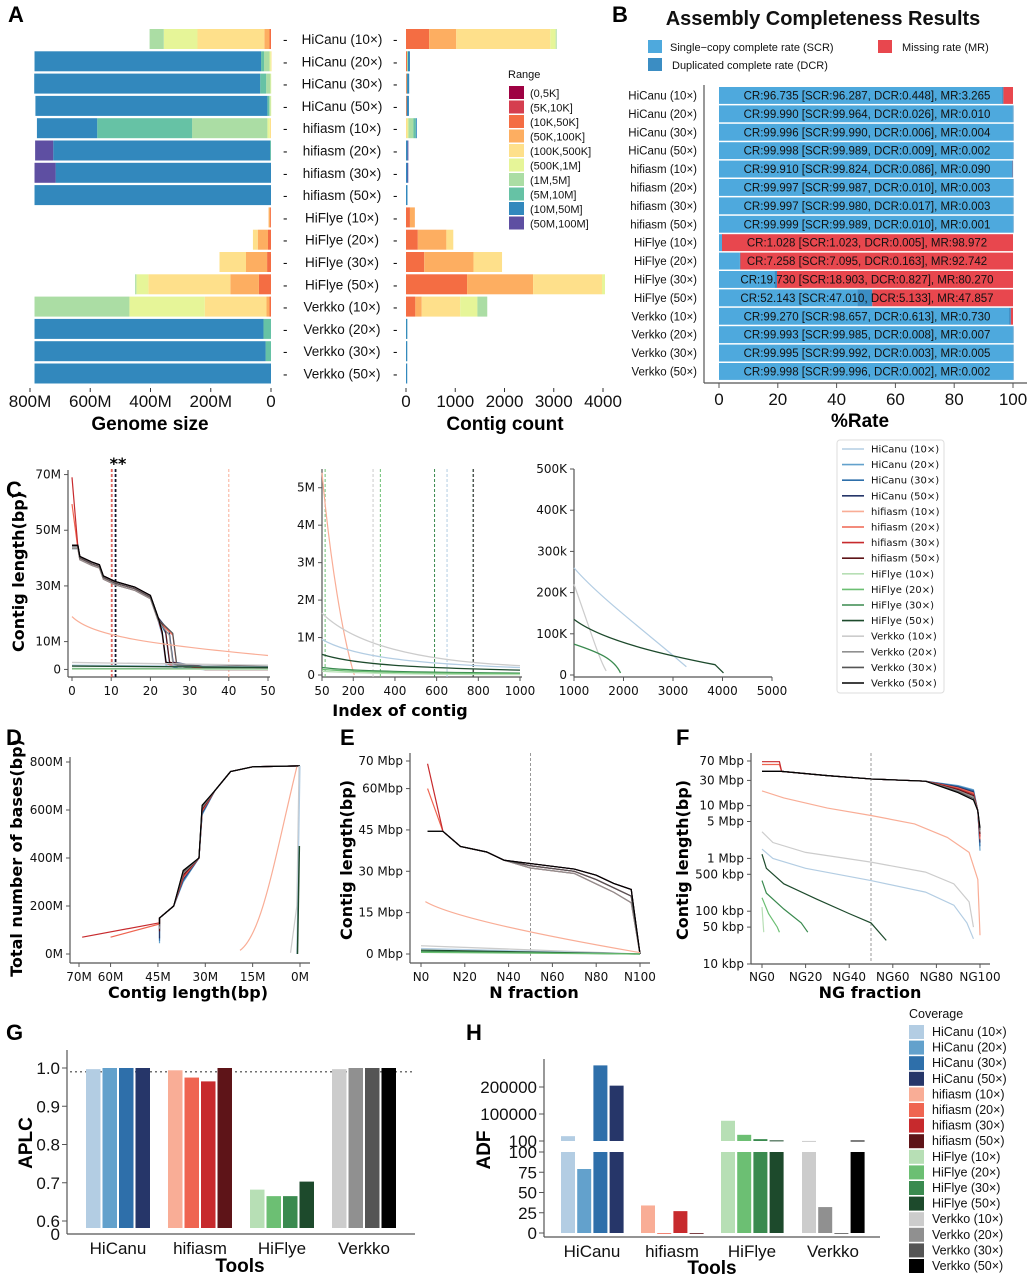 The image size is (1033, 1280). Describe the element at coordinates (936, 1014) in the screenshot. I see `legend-title: Coverage` at that location.